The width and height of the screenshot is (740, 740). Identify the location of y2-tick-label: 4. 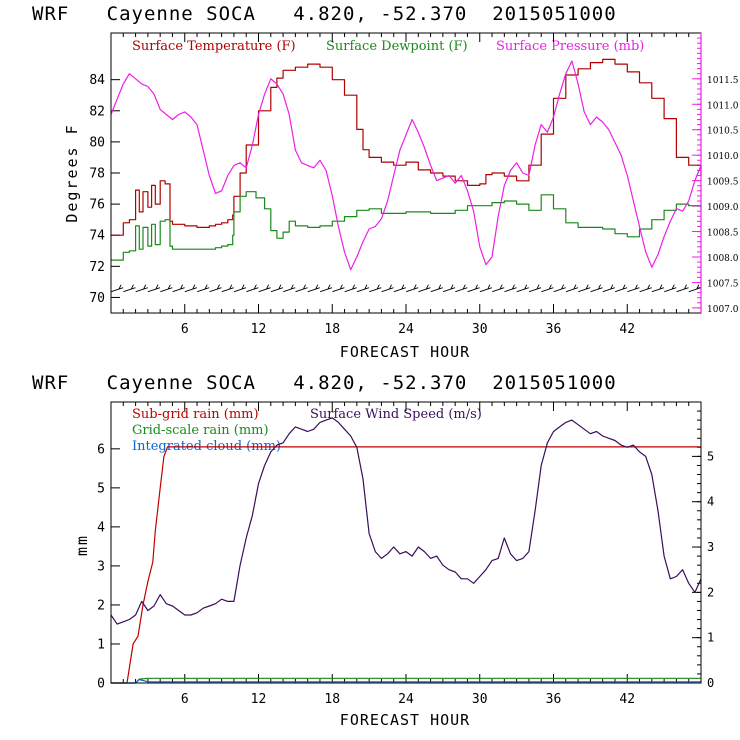
(710, 502).